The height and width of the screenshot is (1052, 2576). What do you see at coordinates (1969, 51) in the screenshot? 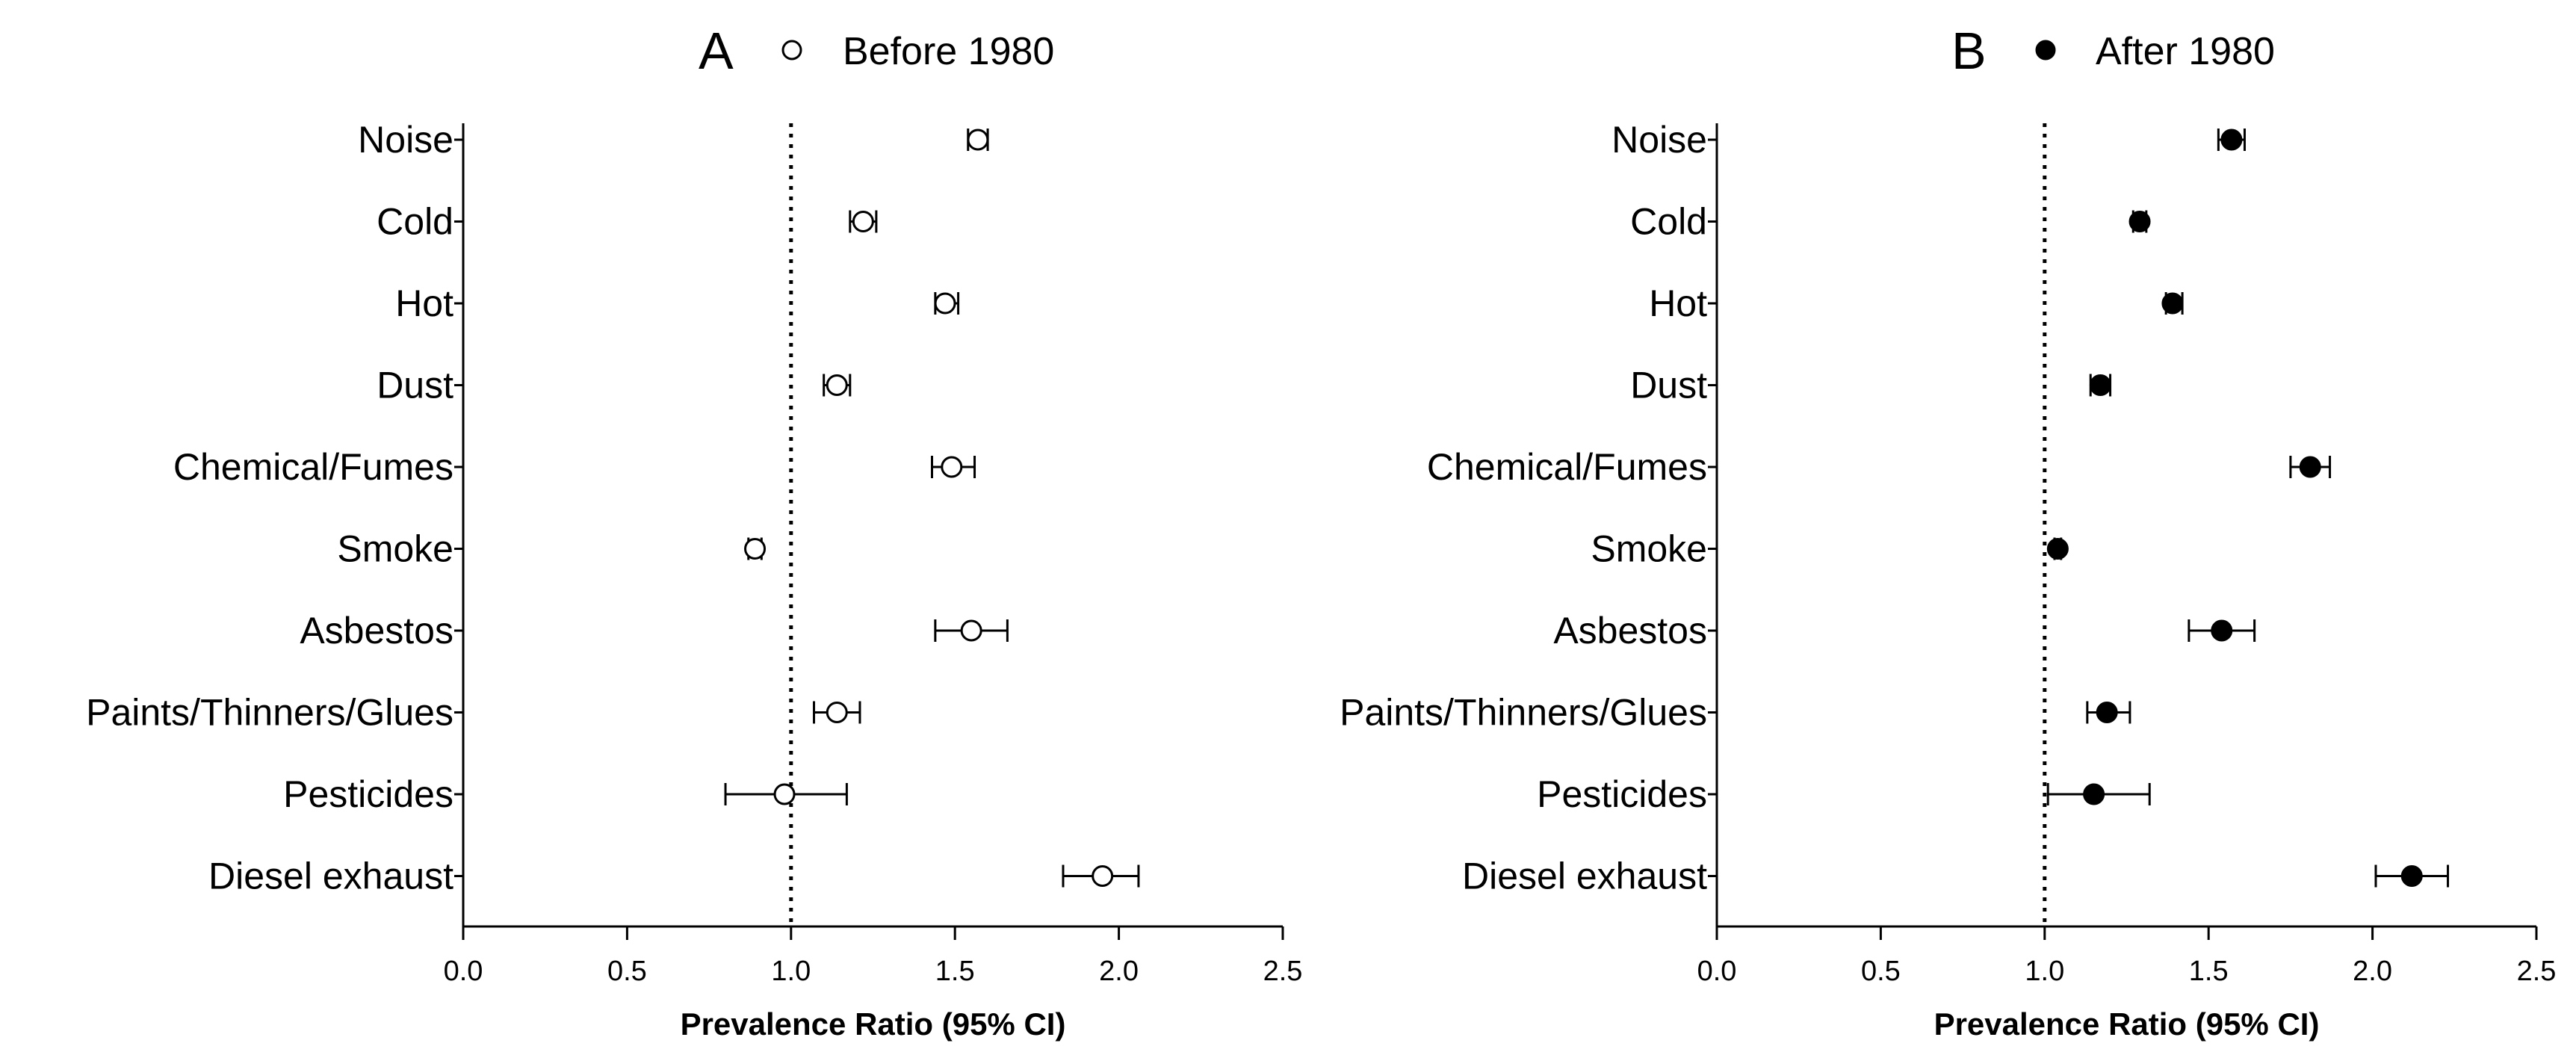
I see `panel-letter: B` at bounding box center [1969, 51].